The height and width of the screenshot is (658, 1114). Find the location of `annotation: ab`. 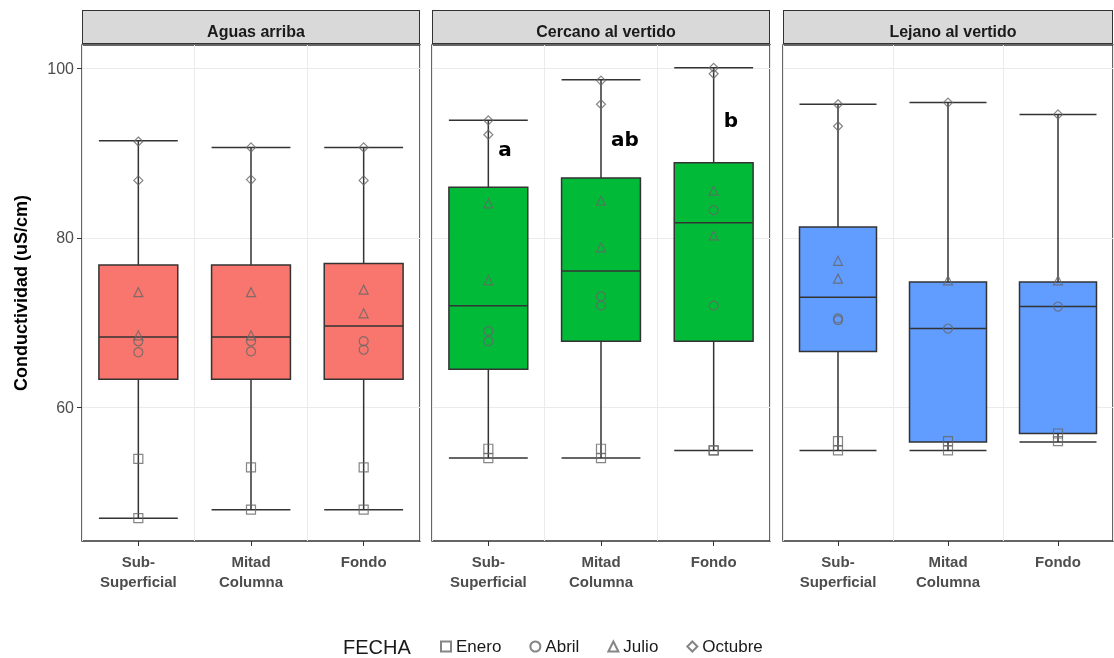

annotation: ab is located at coordinates (625, 138).